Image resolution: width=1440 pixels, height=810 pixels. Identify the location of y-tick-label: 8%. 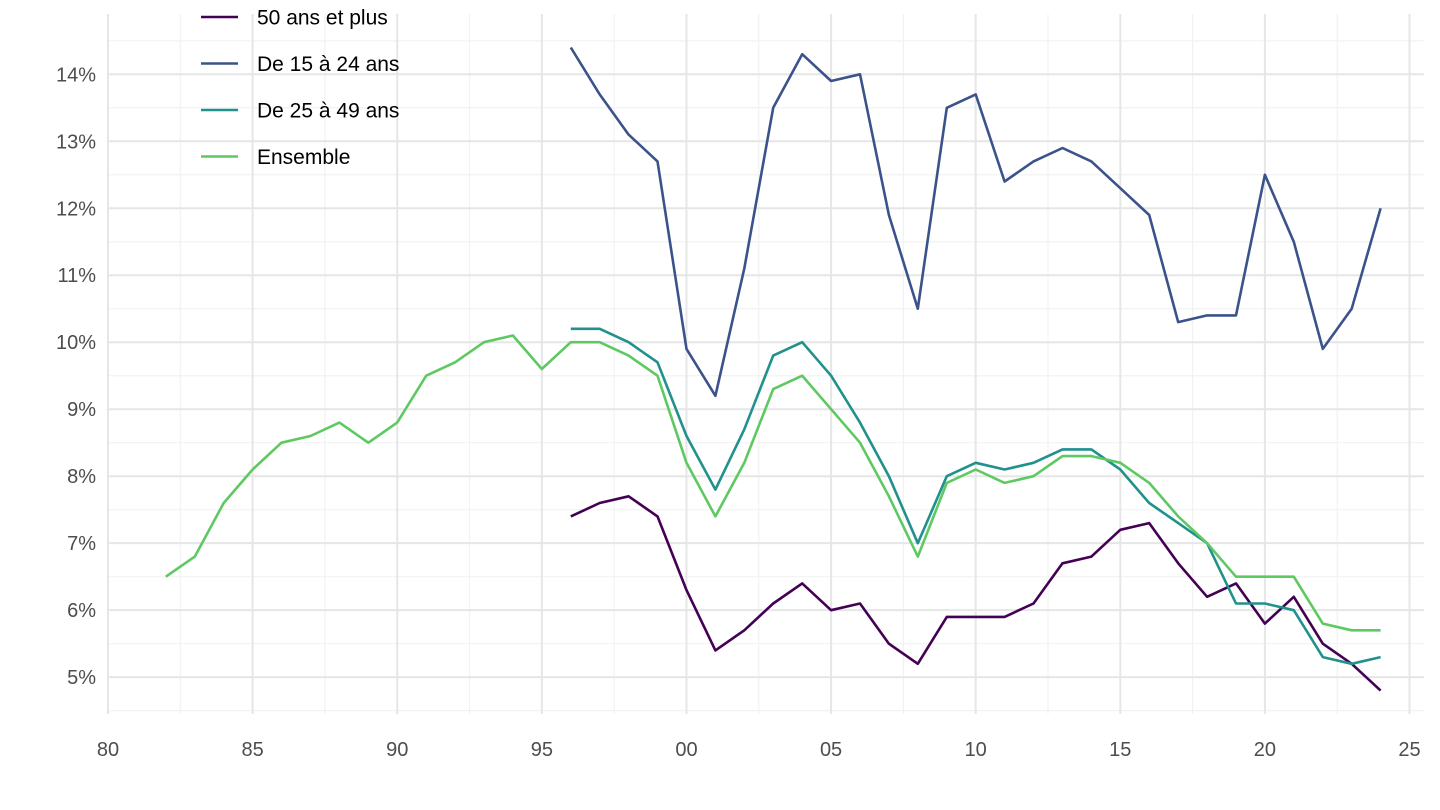
(81, 477).